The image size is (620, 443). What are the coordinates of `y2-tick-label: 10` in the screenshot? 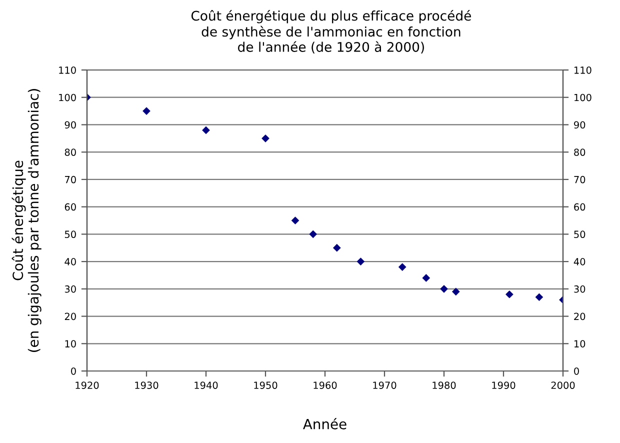 It's located at (580, 344).